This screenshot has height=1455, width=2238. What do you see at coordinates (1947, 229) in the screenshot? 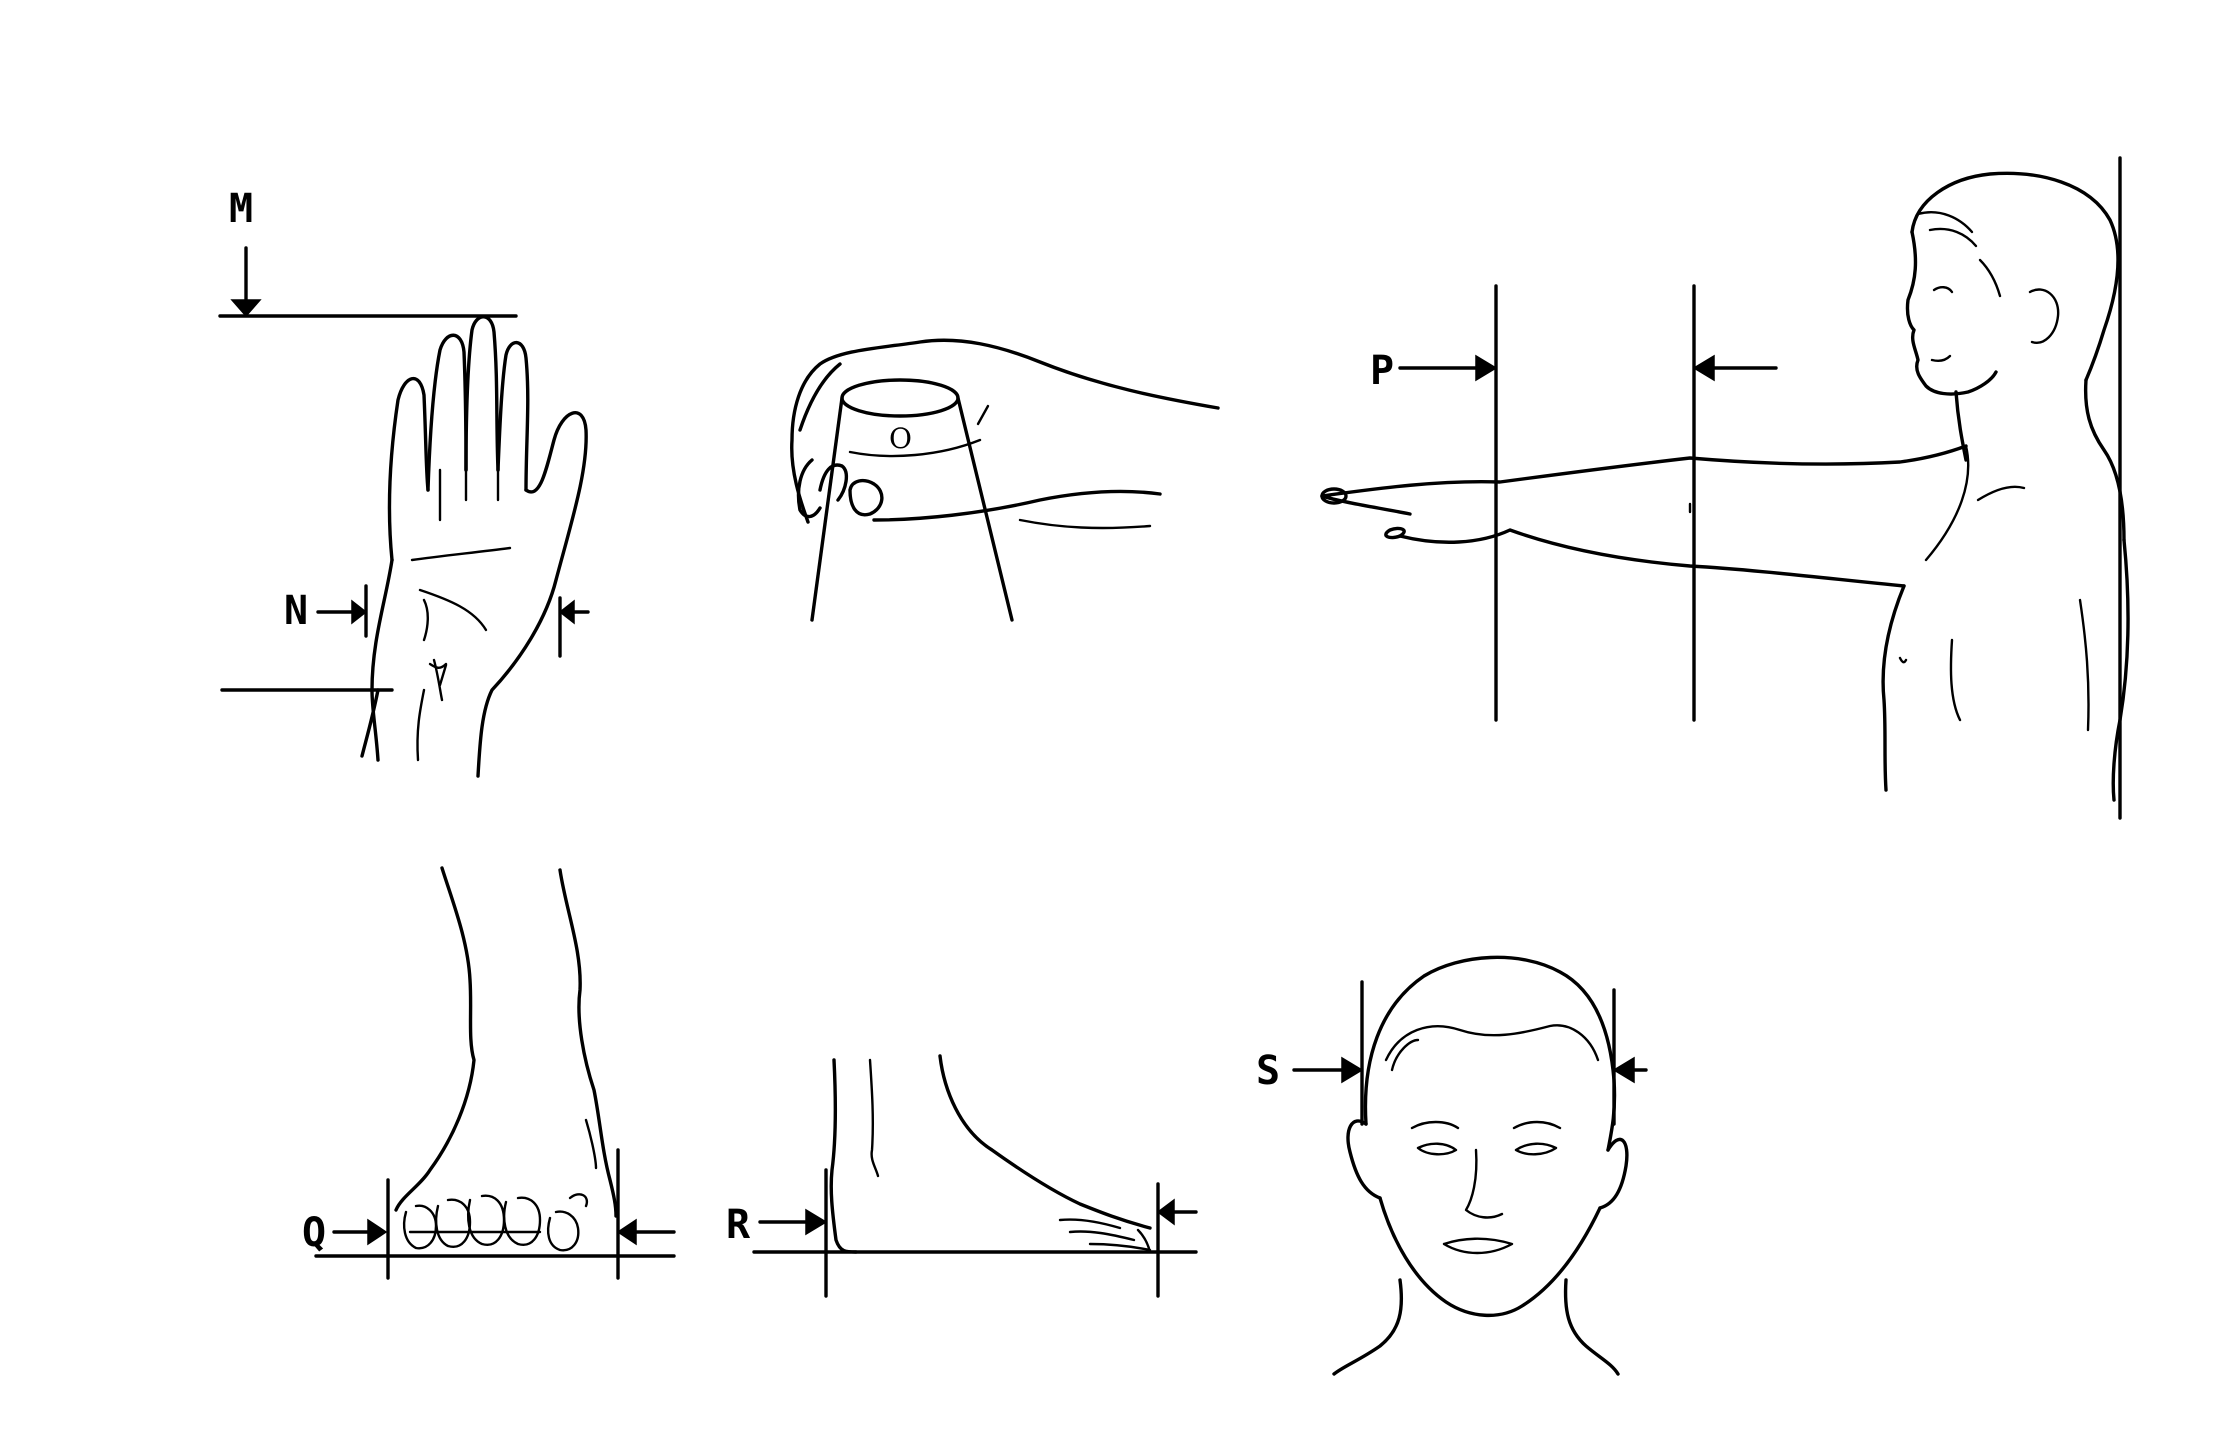
I see `hair-curl` at bounding box center [1947, 229].